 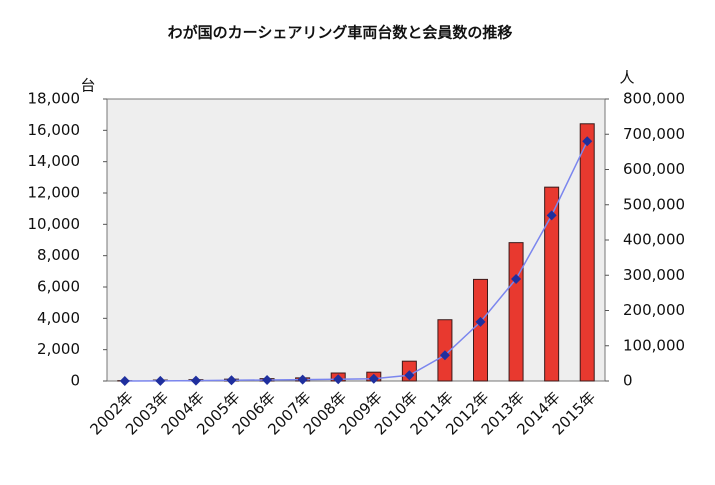 What do you see at coordinates (654, 310) in the screenshot?
I see `y2-tick-label: 200,000` at bounding box center [654, 310].